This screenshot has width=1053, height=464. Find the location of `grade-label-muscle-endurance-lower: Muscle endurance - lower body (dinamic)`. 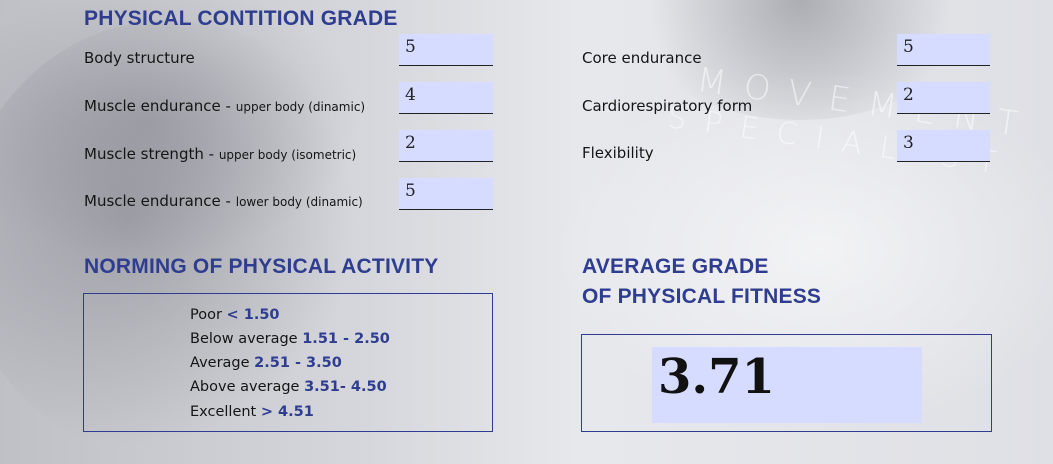

grade-label-muscle-endurance-lower: Muscle endurance - lower body (dinamic) is located at coordinates (223, 201).